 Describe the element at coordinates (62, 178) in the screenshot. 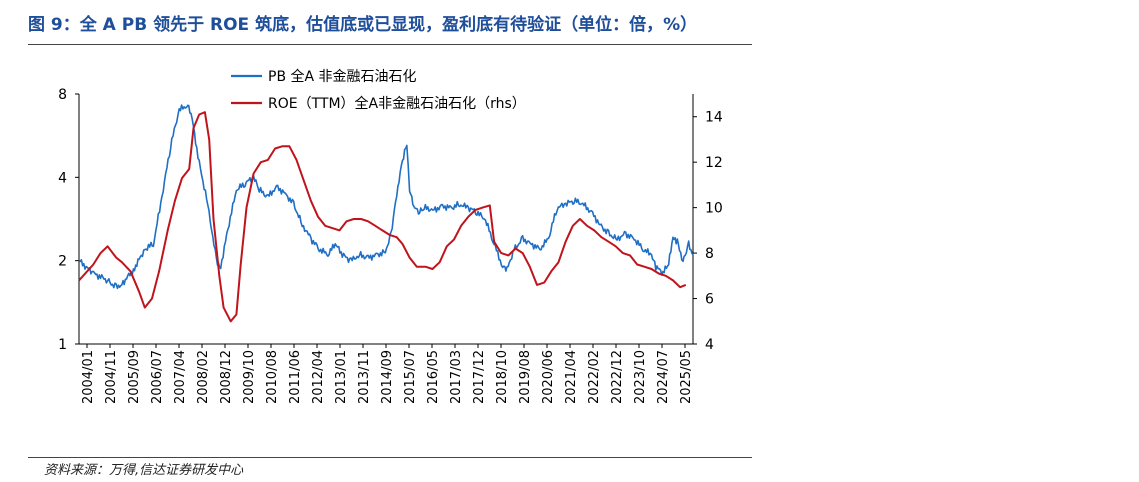

I see `left-tick-label: 4` at that location.